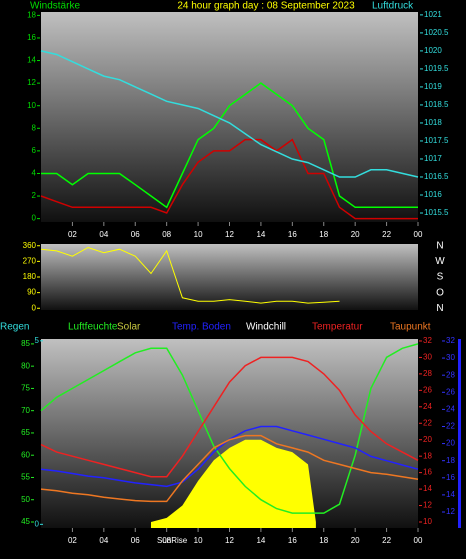 Image resolution: width=466 pixels, height=559 pixels. Describe the element at coordinates (25, 454) in the screenshot. I see `tick-label: 60` at that location.